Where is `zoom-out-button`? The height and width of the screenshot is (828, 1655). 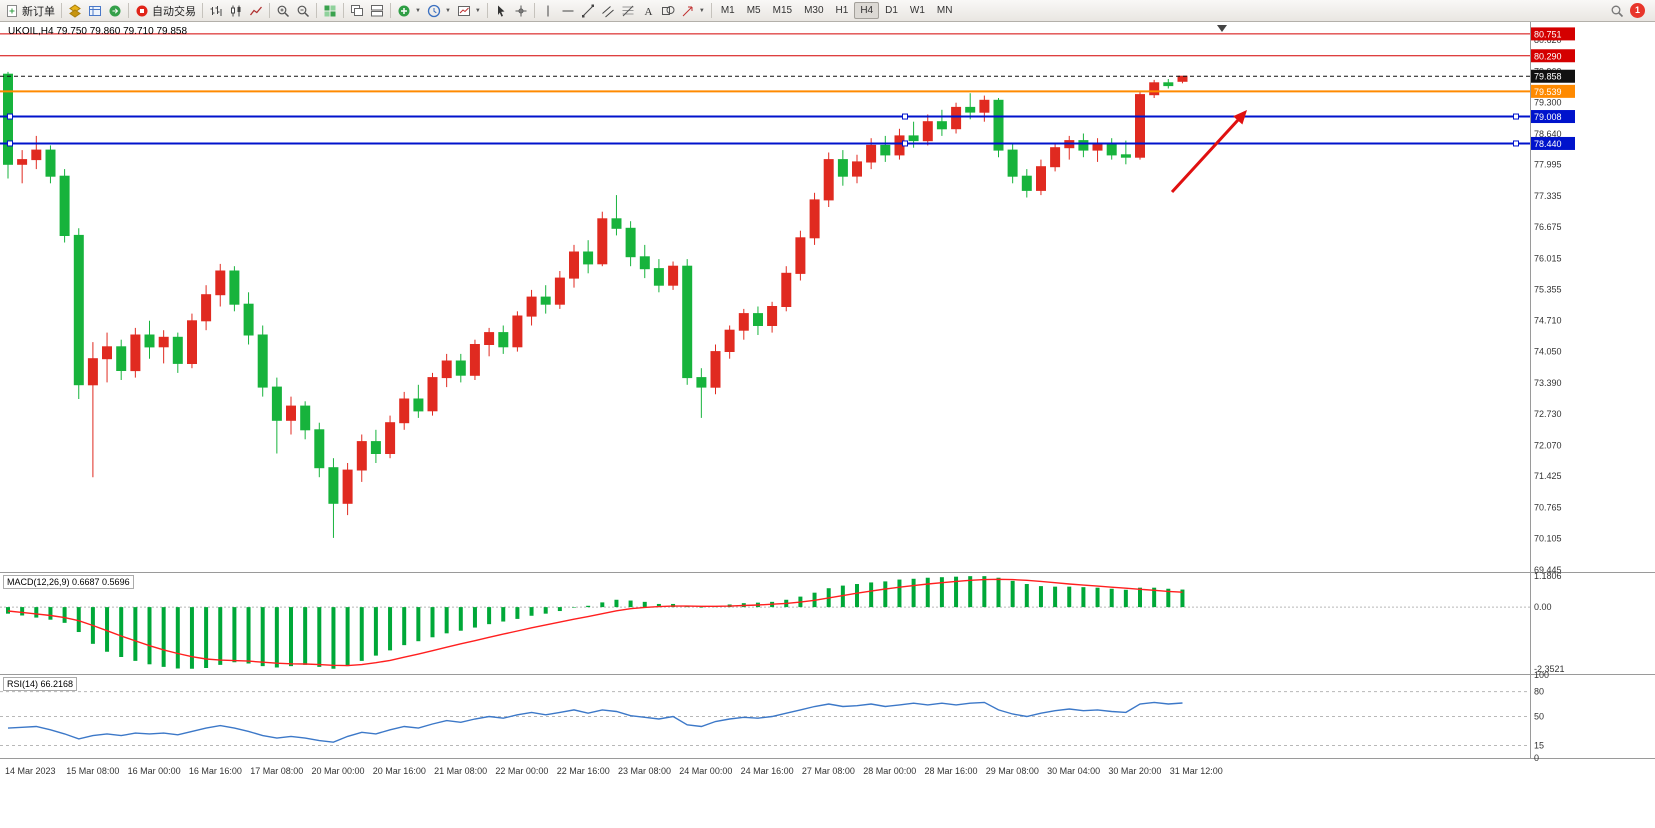 zoom-out-button is located at coordinates (303, 11).